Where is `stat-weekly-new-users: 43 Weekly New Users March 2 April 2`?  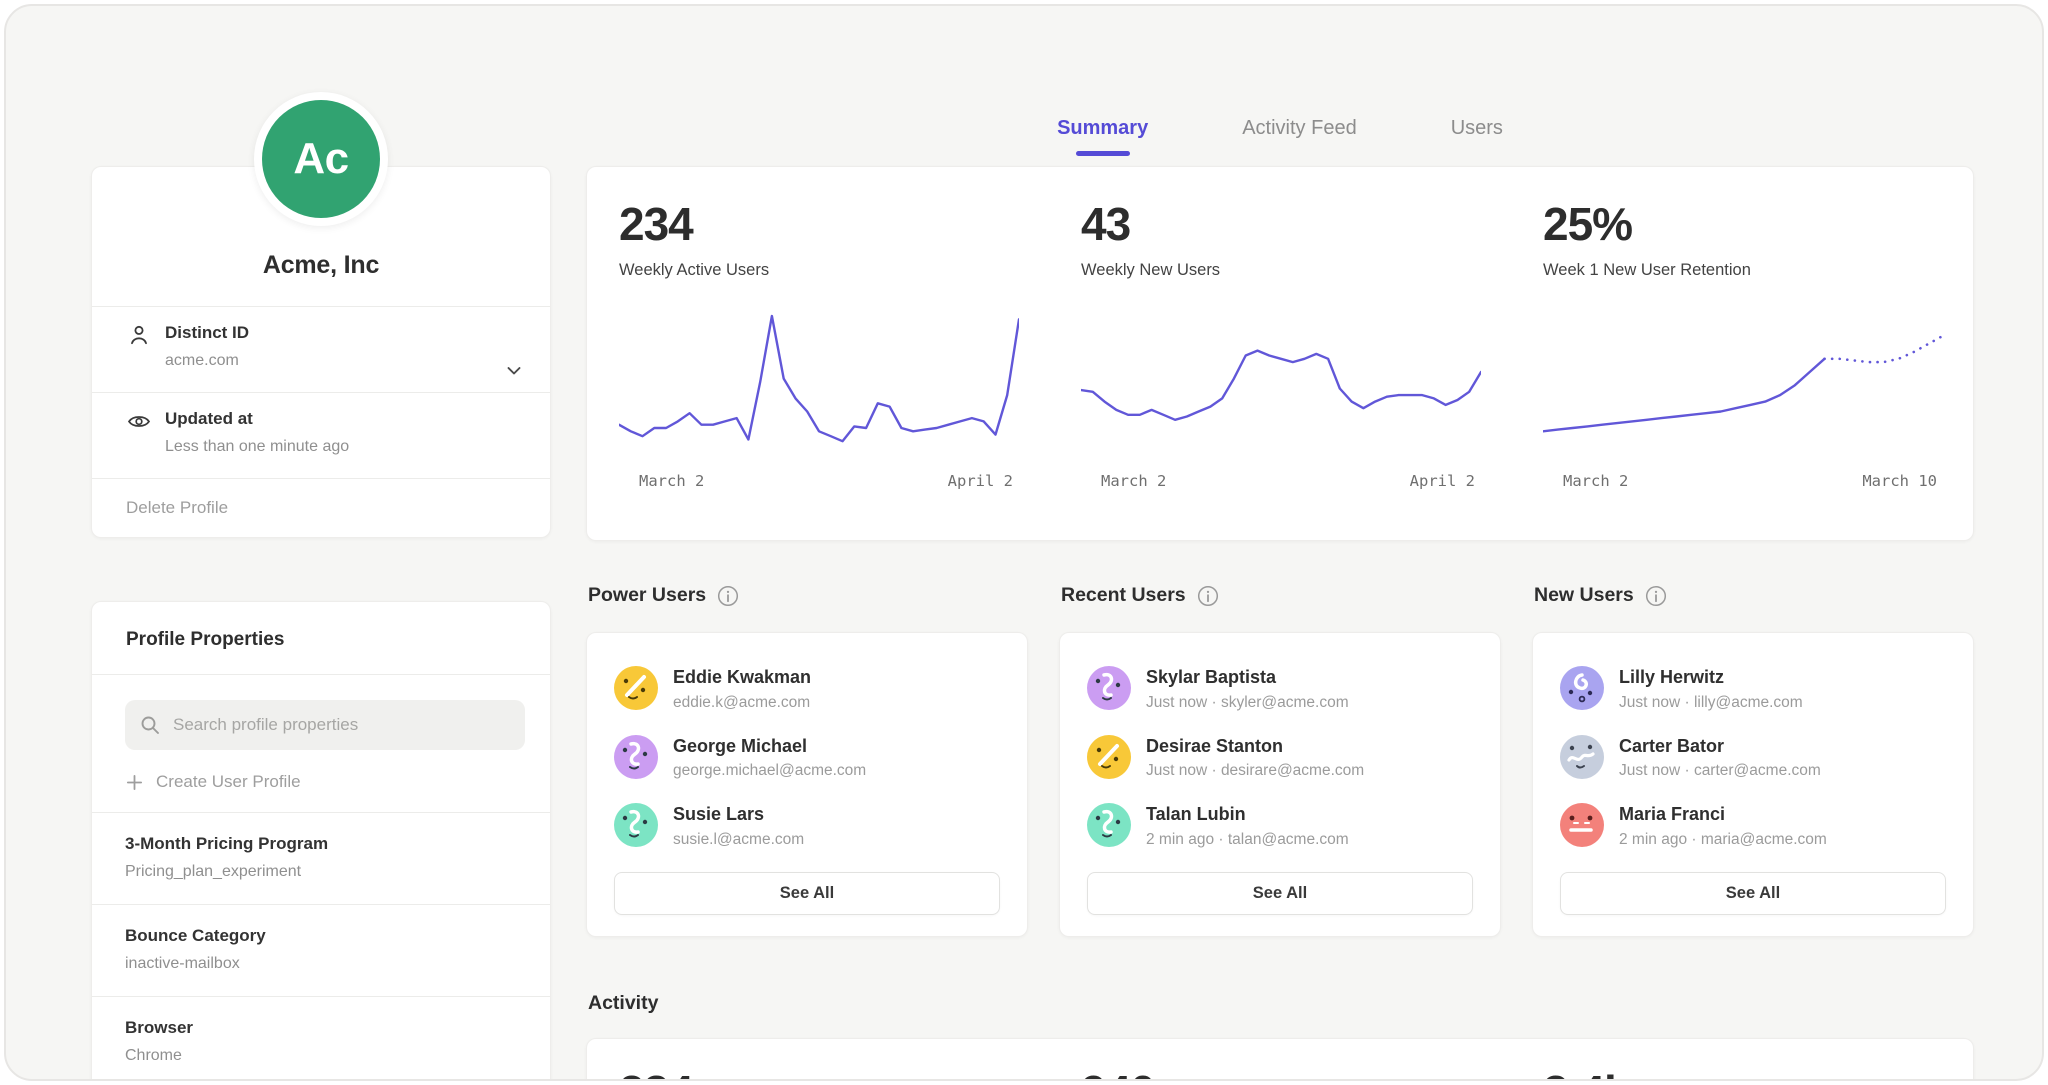 stat-weekly-new-users: 43 Weekly New Users March 2 April 2 is located at coordinates (1280, 353).